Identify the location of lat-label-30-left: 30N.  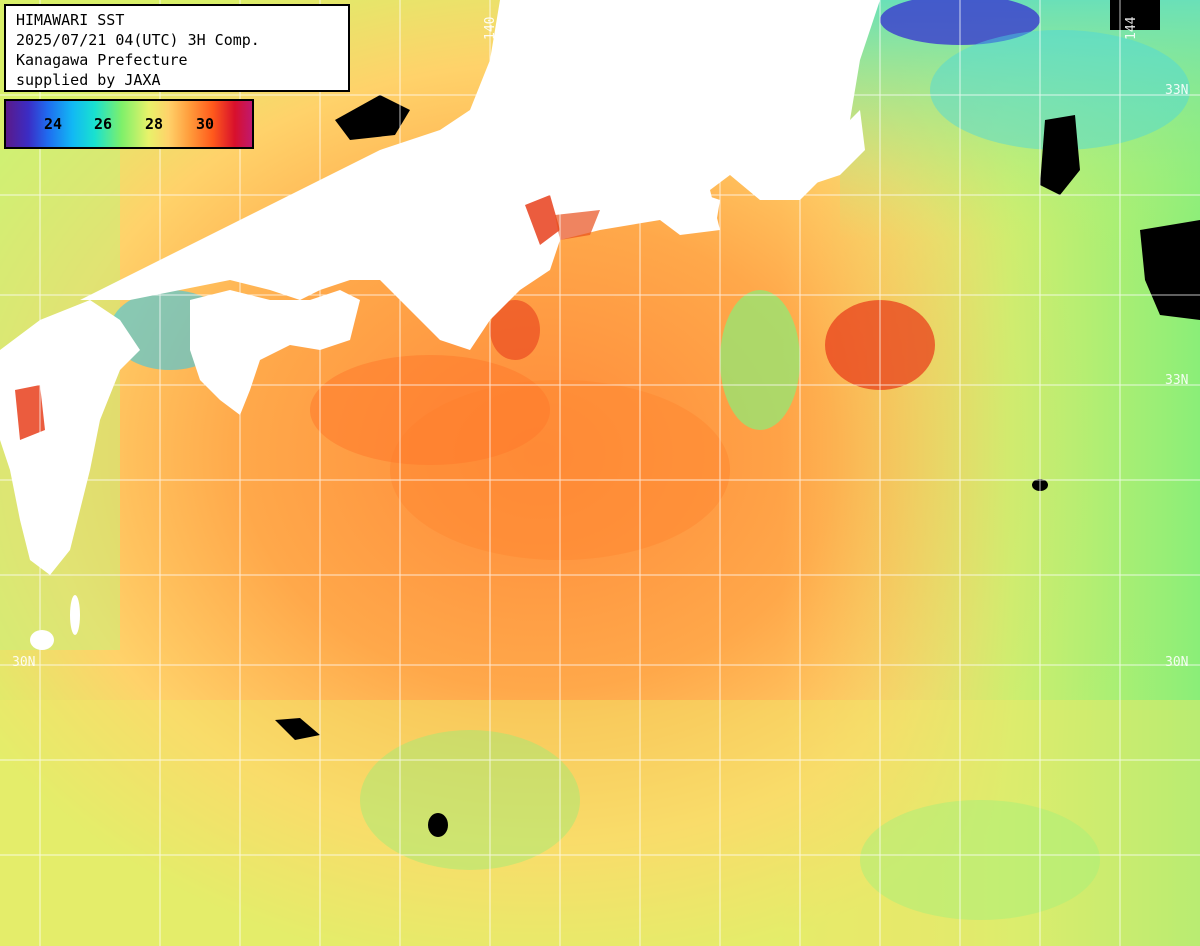
(23, 662).